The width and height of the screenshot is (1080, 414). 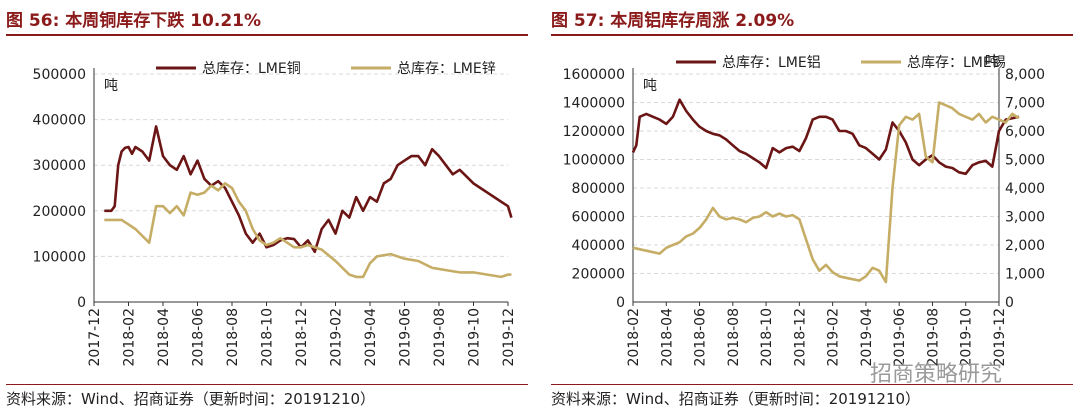 What do you see at coordinates (251, 69) in the screenshot?
I see `legend-label-0: 总库存：LME铜` at bounding box center [251, 69].